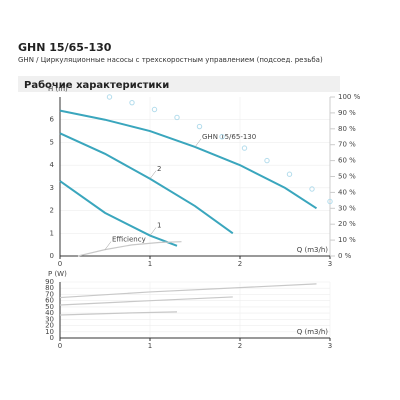 The width and height of the screenshot is (400, 400). Describe the element at coordinates (52, 120) in the screenshot. I see `y-tick-label: 6` at that location.